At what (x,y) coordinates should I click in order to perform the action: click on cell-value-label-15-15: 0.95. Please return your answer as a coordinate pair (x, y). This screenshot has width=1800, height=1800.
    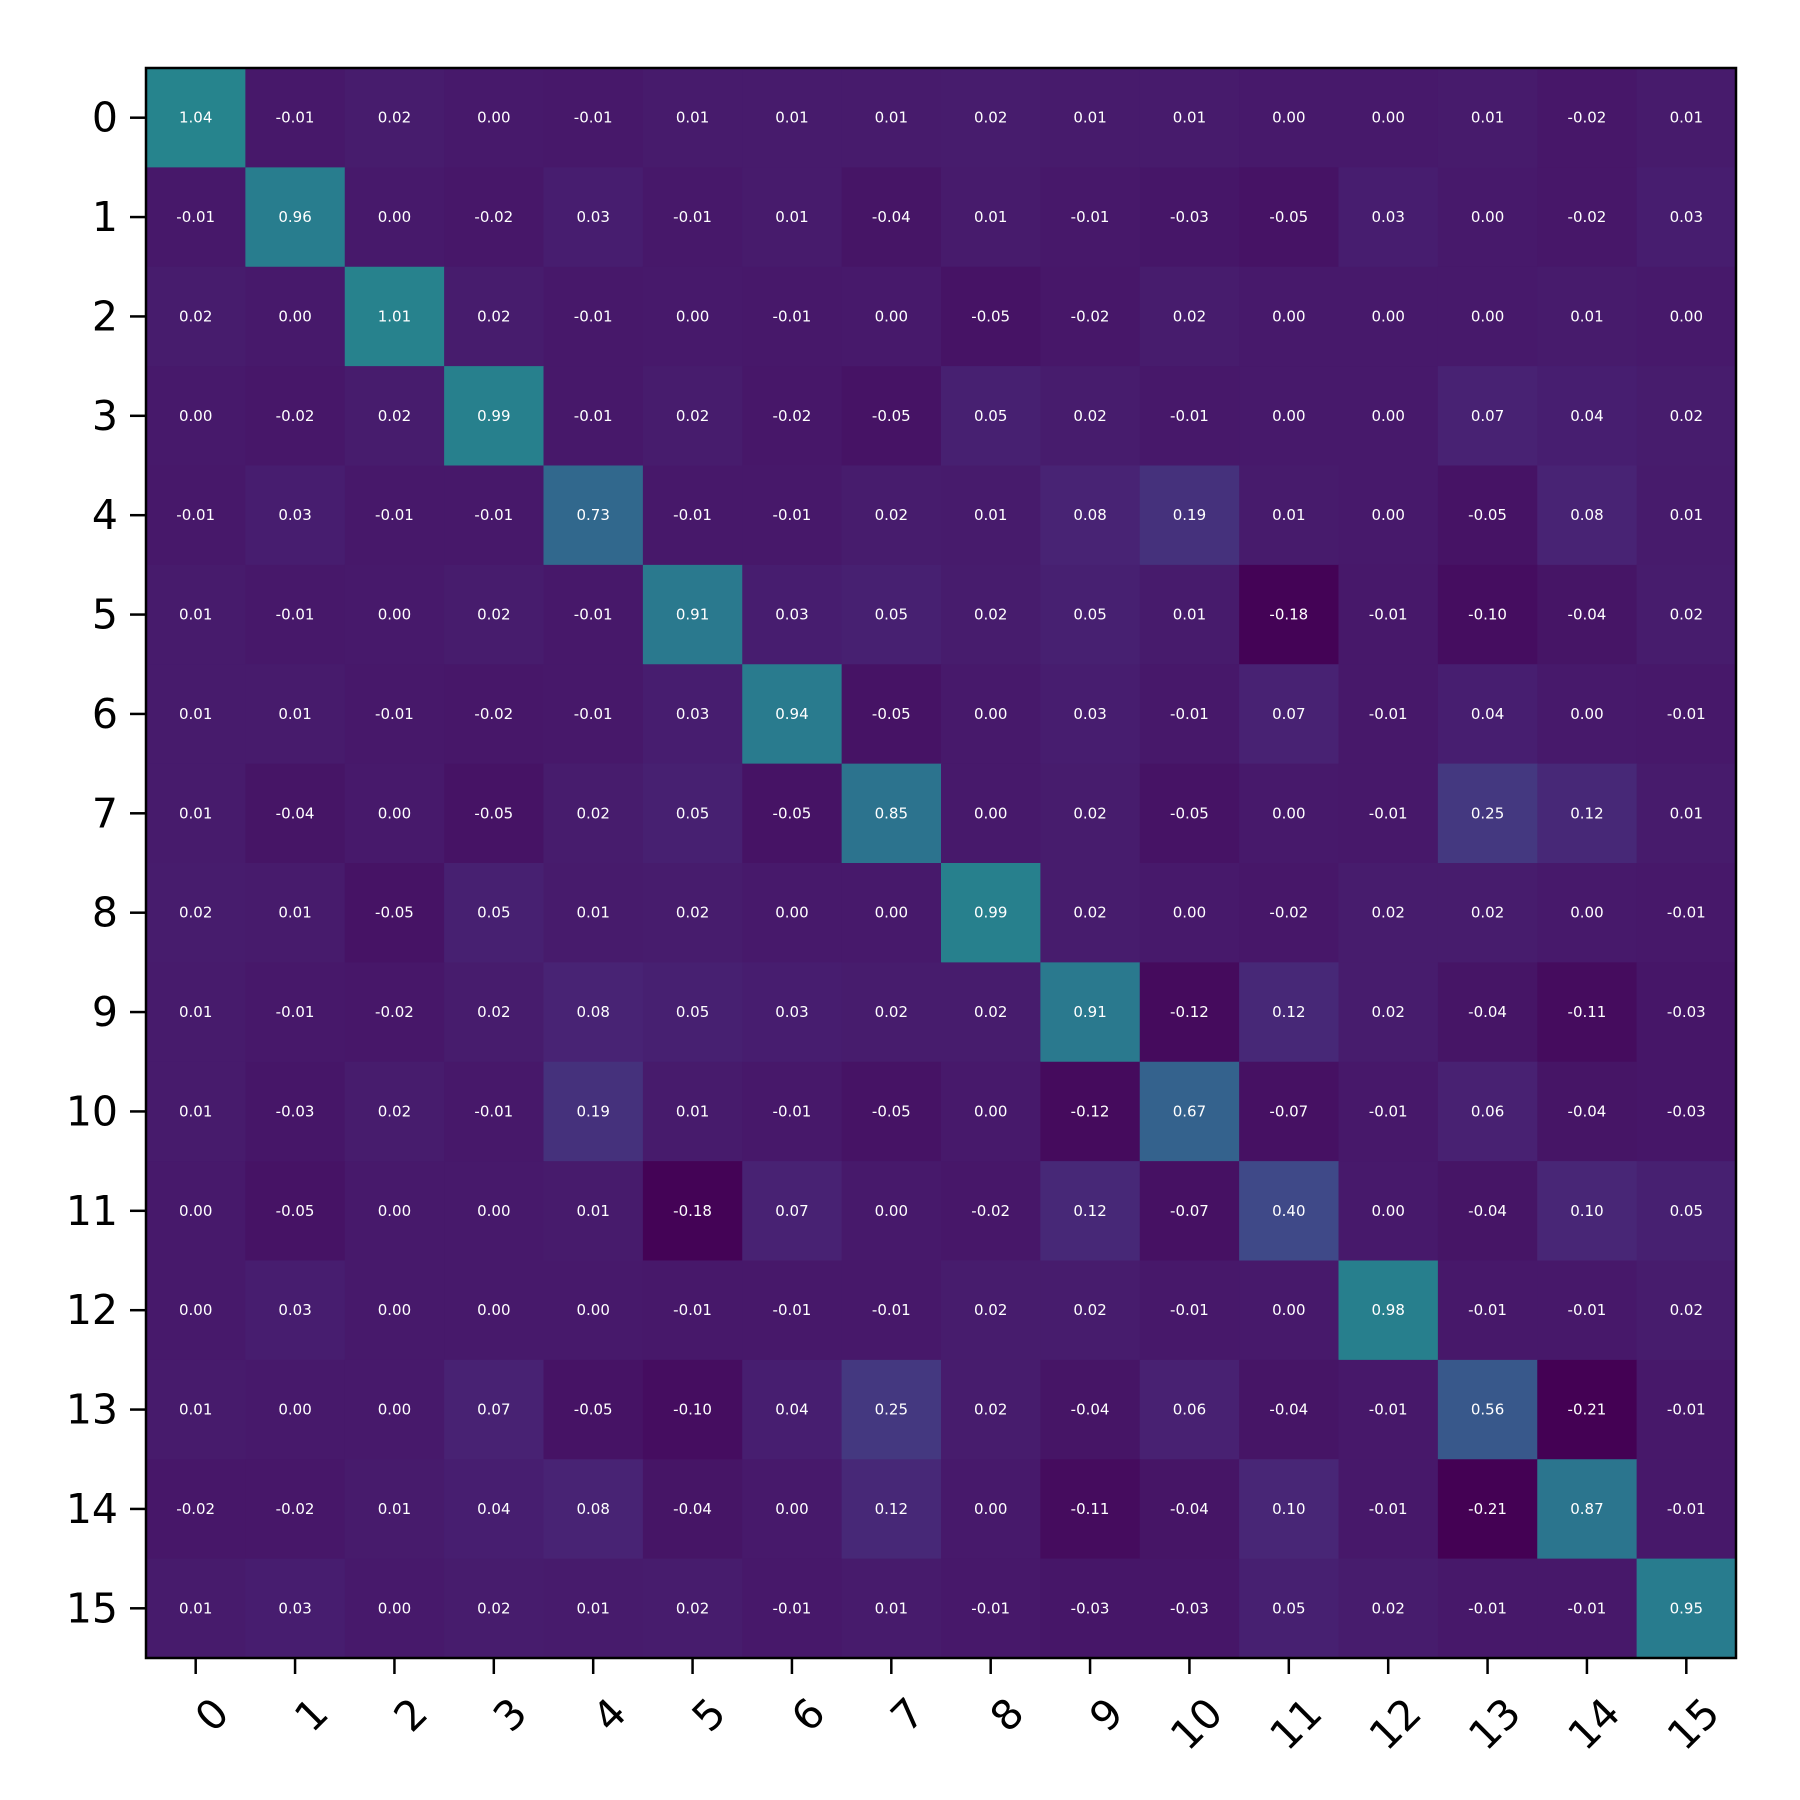
    Looking at the image, I should click on (1686, 1608).